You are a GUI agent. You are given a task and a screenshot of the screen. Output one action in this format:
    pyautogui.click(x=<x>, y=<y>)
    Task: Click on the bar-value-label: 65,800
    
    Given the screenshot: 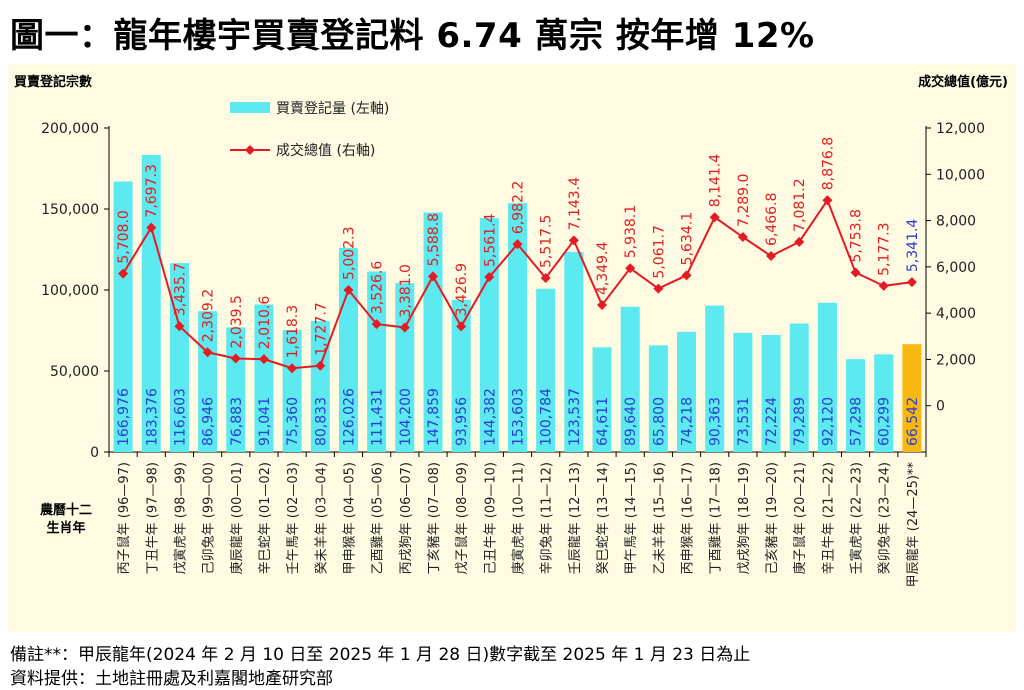 What is the action you would take?
    pyautogui.click(x=659, y=421)
    